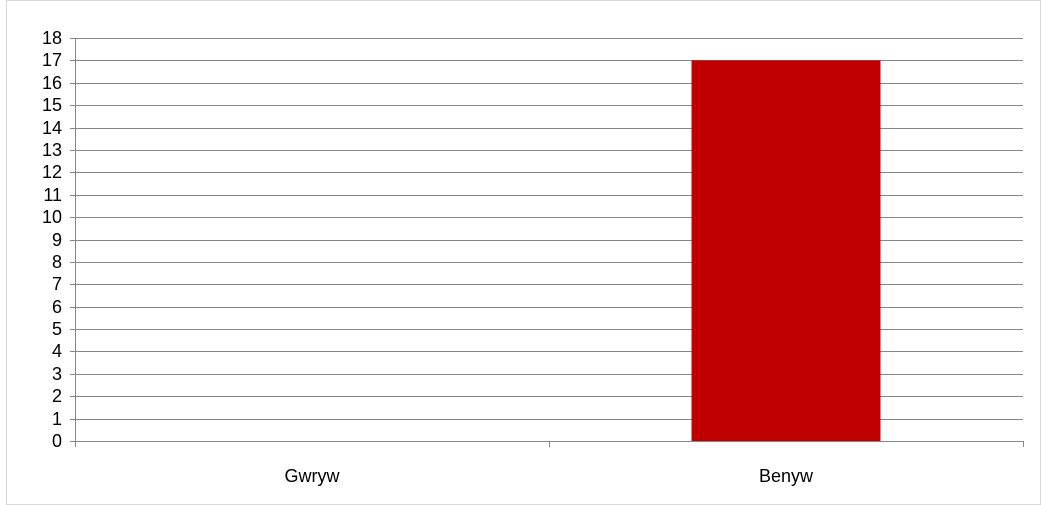 The height and width of the screenshot is (505, 1041). Describe the element at coordinates (52, 60) in the screenshot. I see `y-tick-label: 17` at that location.